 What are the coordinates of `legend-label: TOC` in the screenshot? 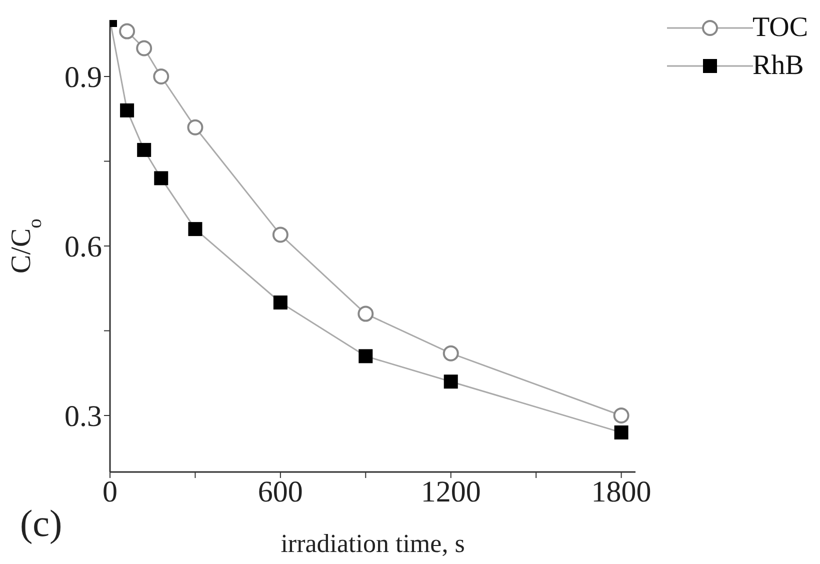 It's located at (780, 28).